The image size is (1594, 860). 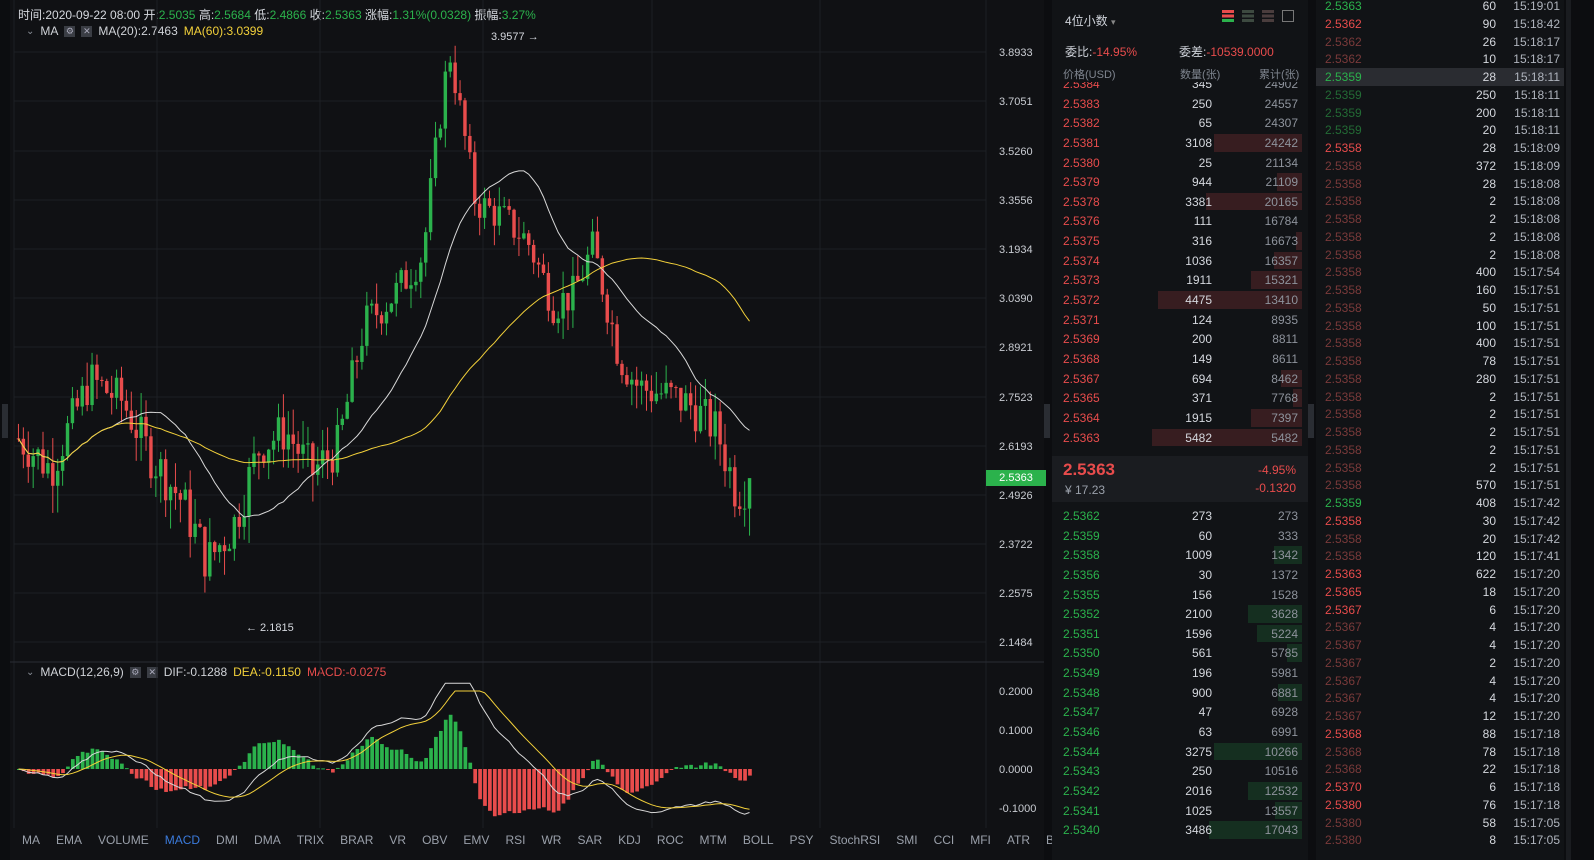 What do you see at coordinates (1180, 595) in the screenshot?
I see `bid-row: 2.5355 156 1528` at bounding box center [1180, 595].